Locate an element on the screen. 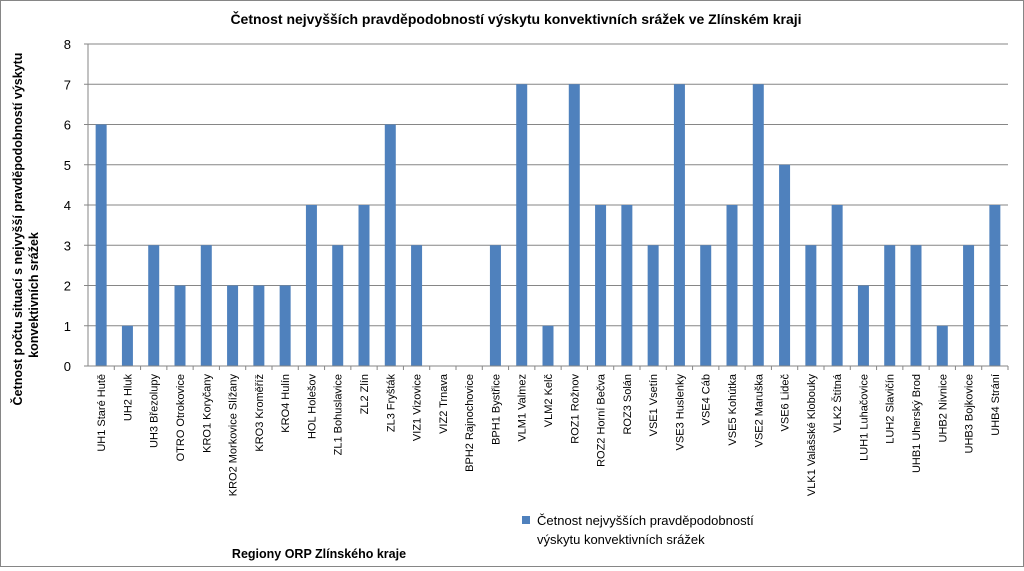 The height and width of the screenshot is (571, 1024). x-category-label: VLK2 Štítná is located at coordinates (837, 403).